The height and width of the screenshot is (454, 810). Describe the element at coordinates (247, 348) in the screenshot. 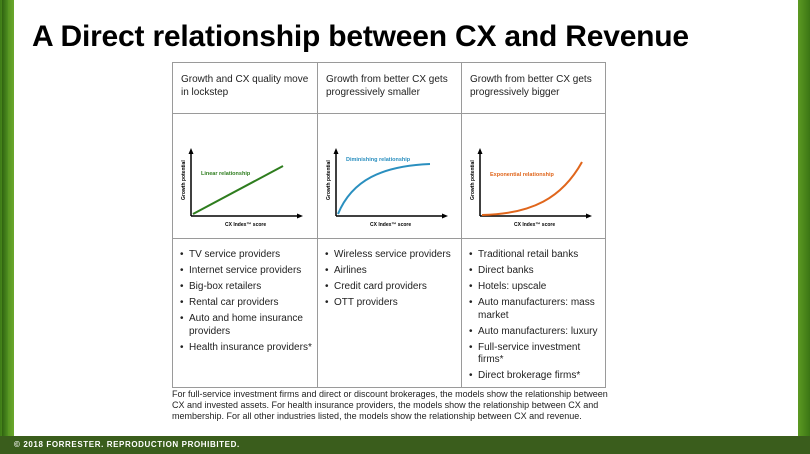

I see `list-item: Health insurance providers*` at that location.